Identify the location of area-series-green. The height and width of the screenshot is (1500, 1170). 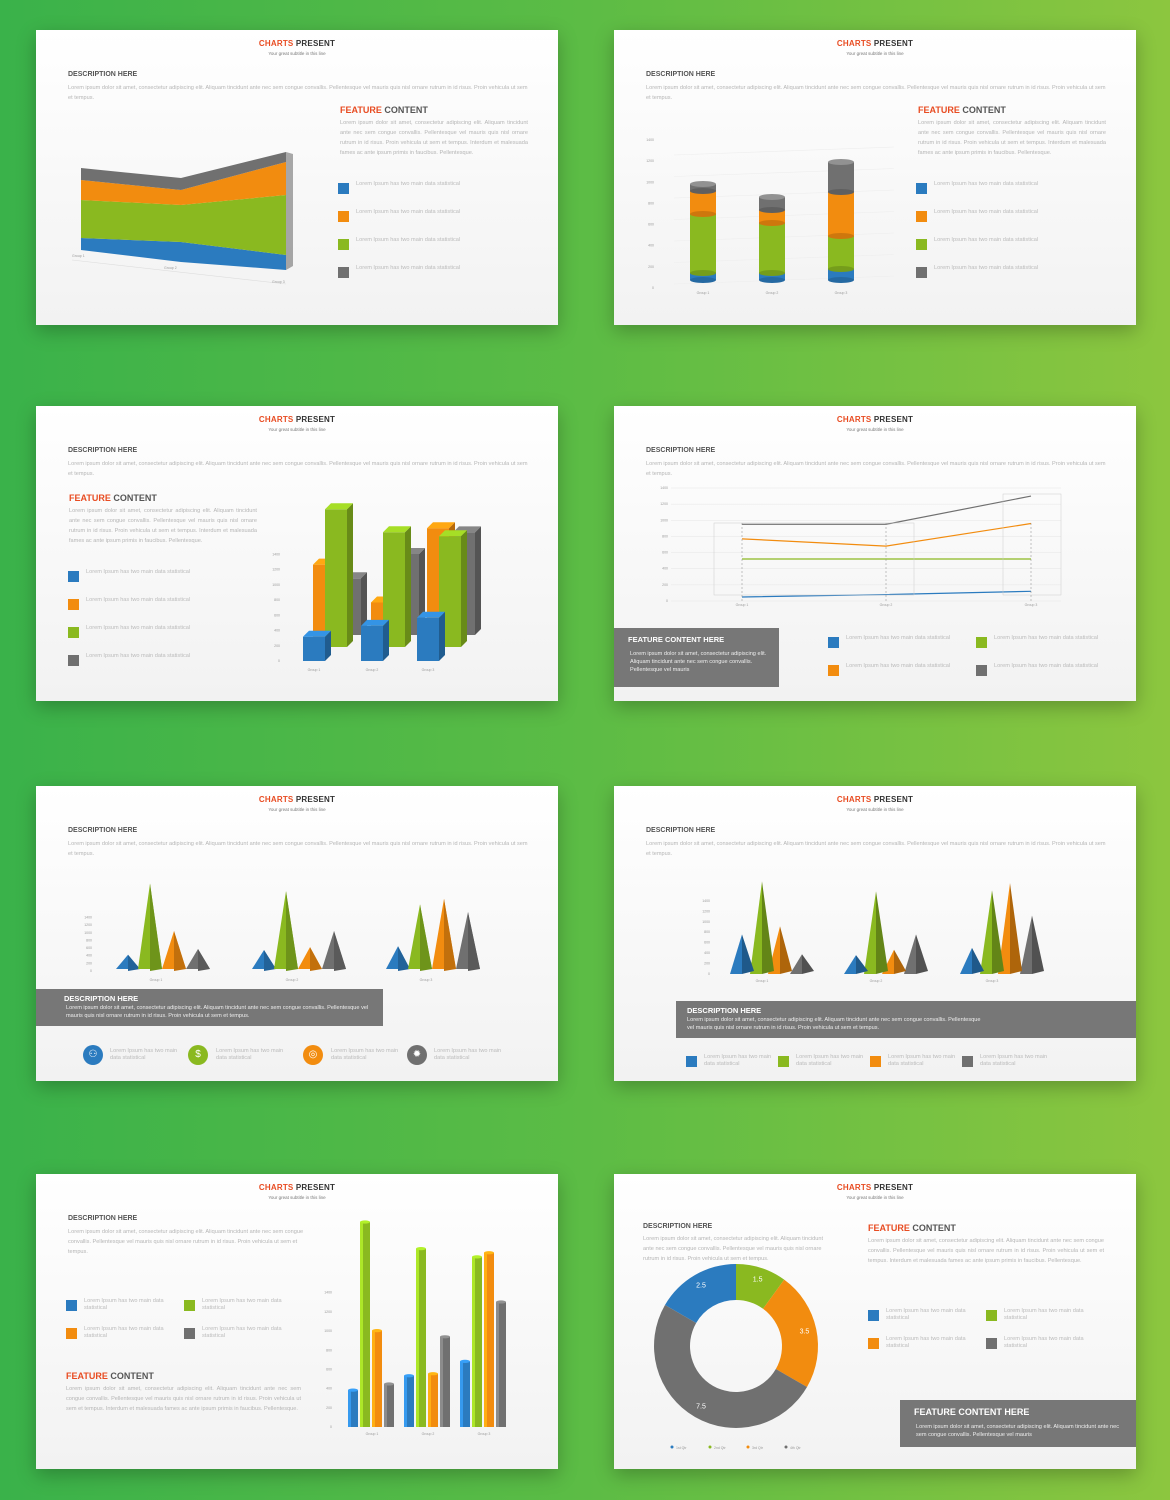
(183, 225).